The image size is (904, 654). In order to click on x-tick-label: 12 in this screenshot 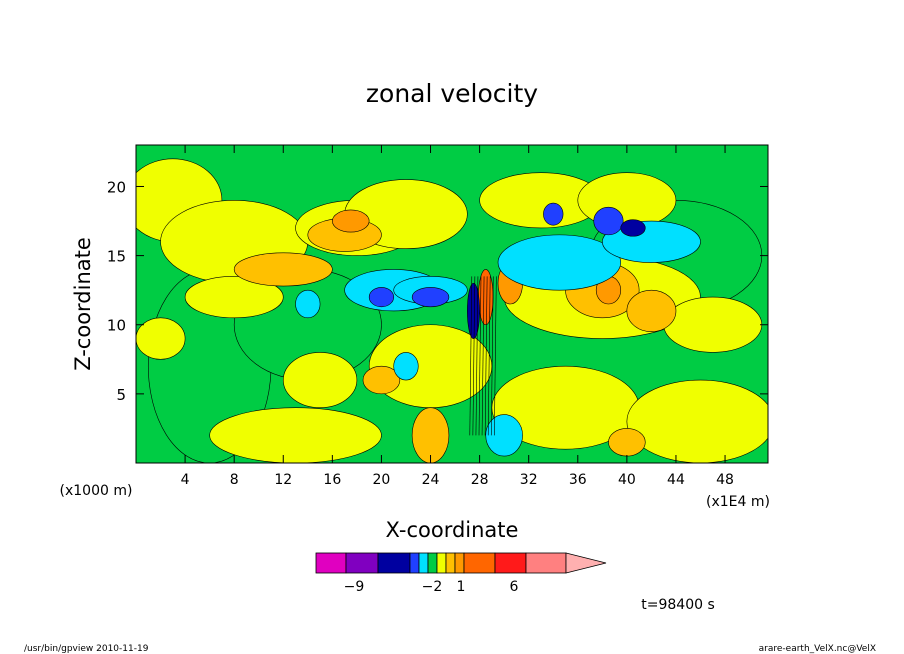, I will do `click(283, 480)`.